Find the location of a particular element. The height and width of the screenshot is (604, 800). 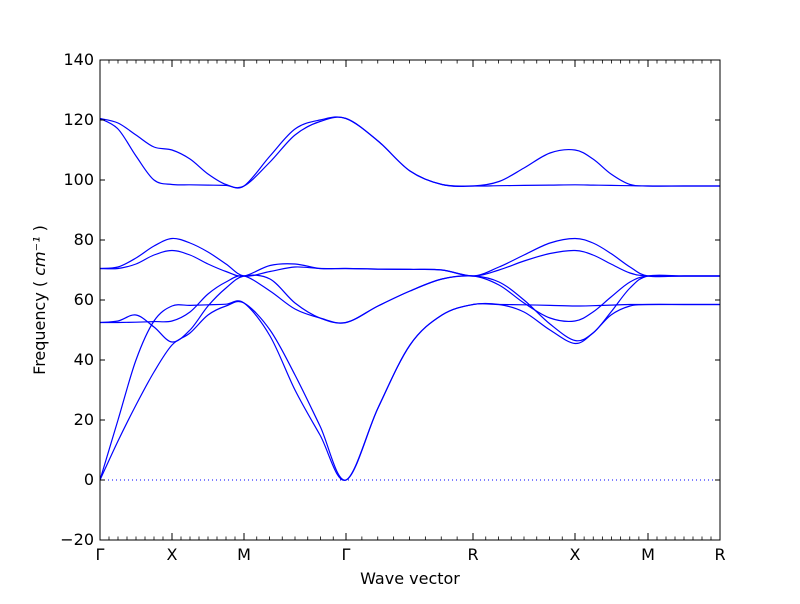

y-tick-label: −20 is located at coordinates (77, 539).